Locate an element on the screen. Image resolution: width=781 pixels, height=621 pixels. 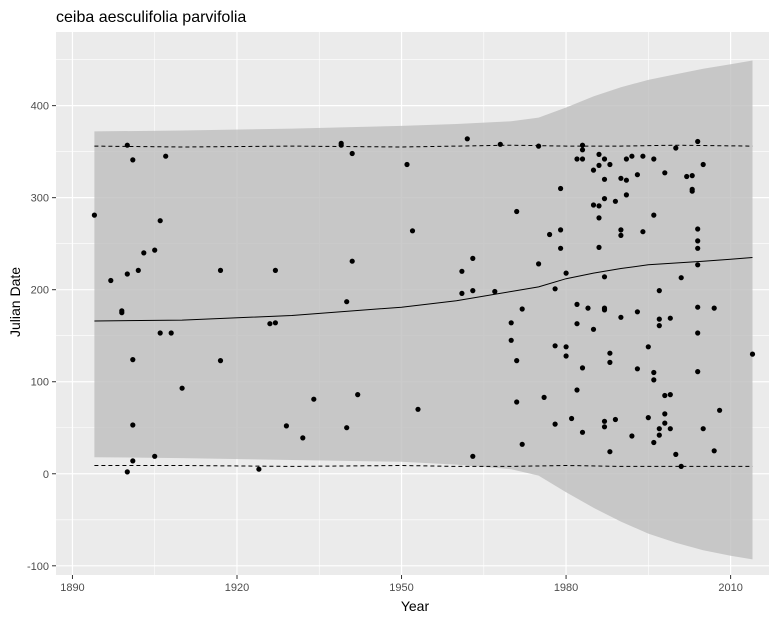
y-tick-label: 100 is located at coordinates (40, 383).